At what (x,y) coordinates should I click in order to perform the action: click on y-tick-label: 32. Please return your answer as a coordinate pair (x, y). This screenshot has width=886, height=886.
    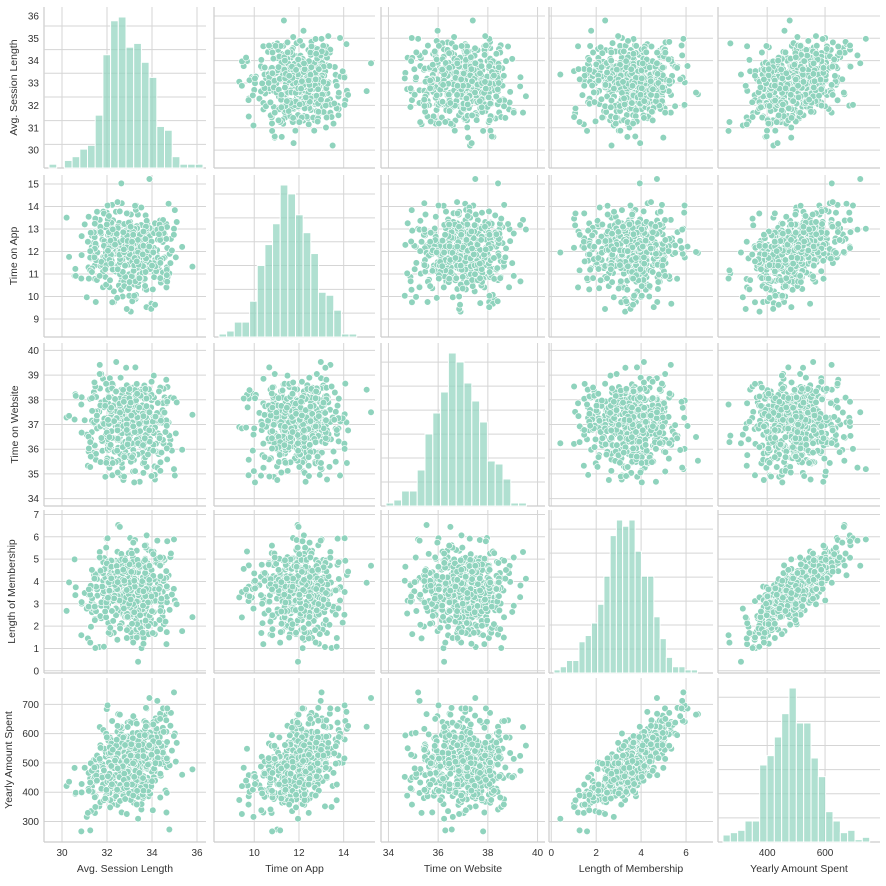
    Looking at the image, I should click on (34, 106).